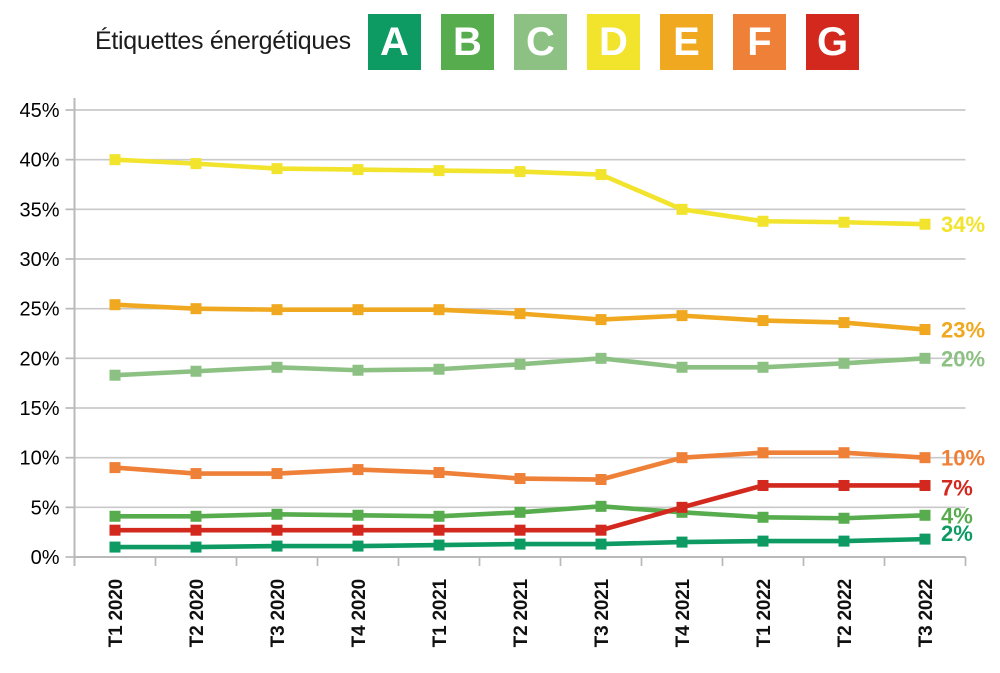 The image size is (1000, 673). I want to click on series-G: 7%, so click(541, 505).